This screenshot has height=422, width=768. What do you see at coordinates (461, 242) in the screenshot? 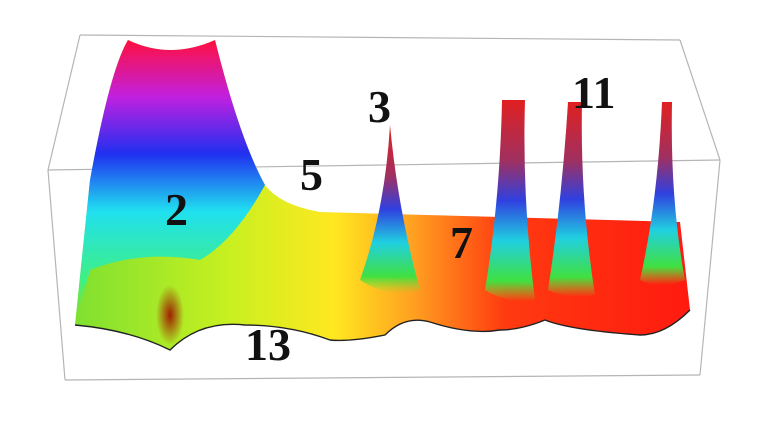
I see `label: 7` at bounding box center [461, 242].